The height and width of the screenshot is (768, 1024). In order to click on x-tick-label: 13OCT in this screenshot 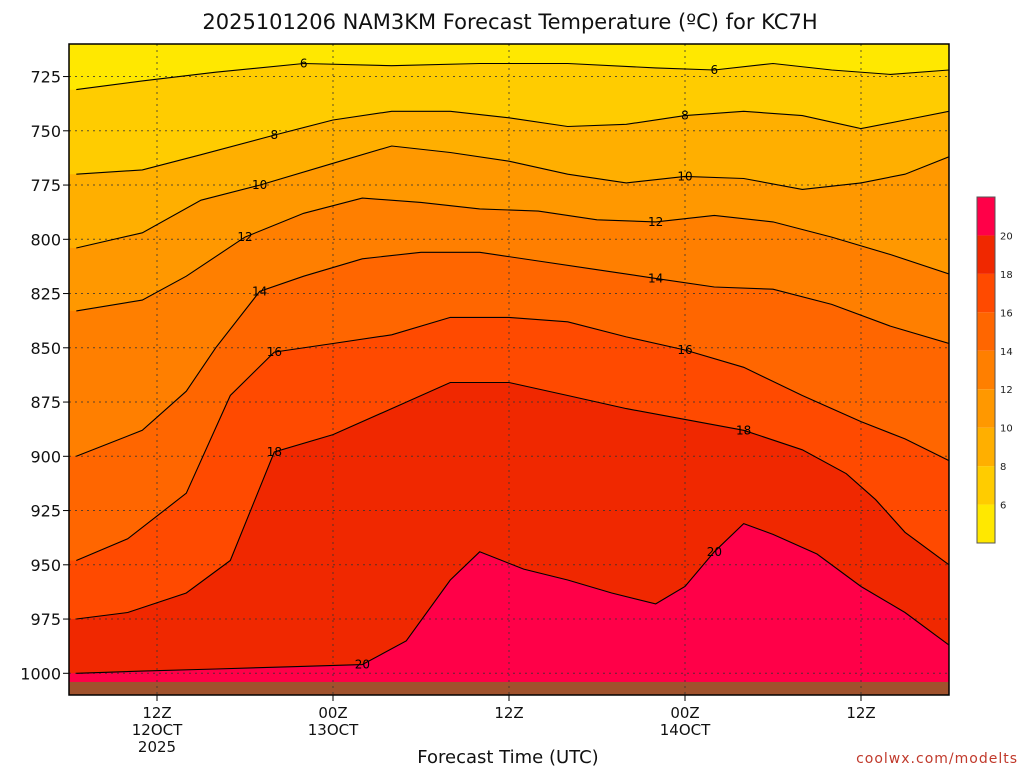, I will do `click(333, 730)`.